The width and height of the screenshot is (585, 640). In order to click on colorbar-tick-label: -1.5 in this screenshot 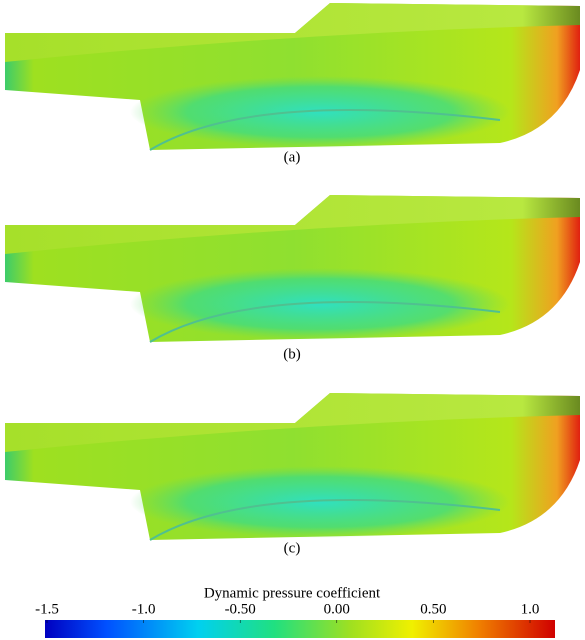, I will do `click(47, 609)`.